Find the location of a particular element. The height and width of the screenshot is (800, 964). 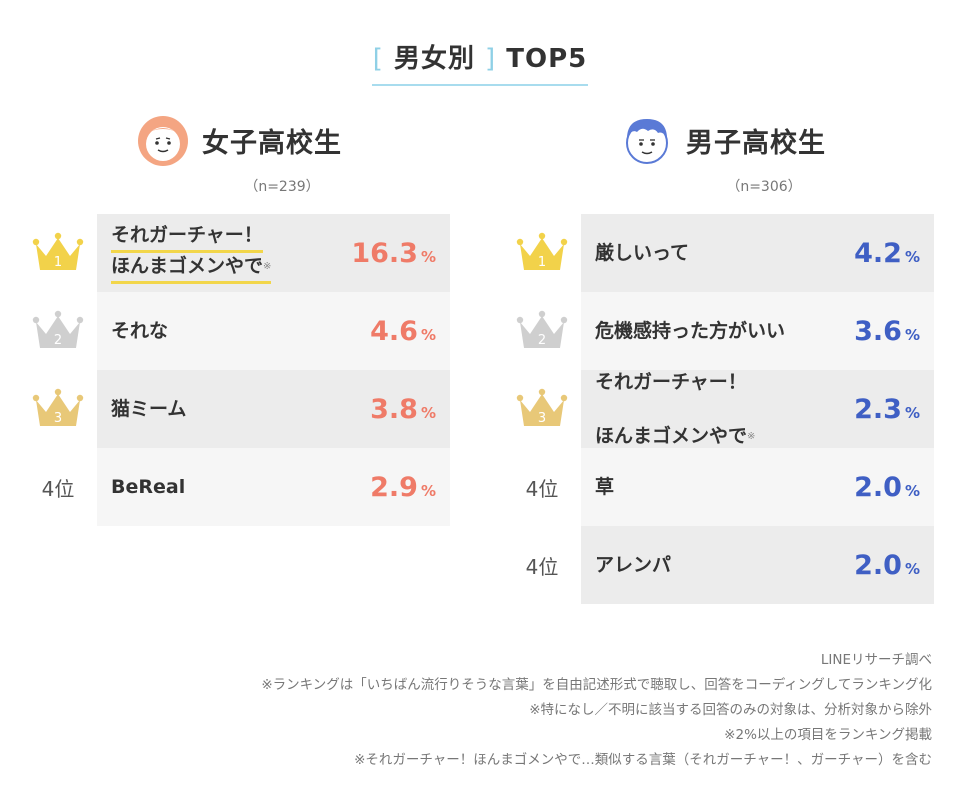

ranking-cell: それガーチャー！ ほんまゴメンやで※ 2.3% is located at coordinates (757, 409).